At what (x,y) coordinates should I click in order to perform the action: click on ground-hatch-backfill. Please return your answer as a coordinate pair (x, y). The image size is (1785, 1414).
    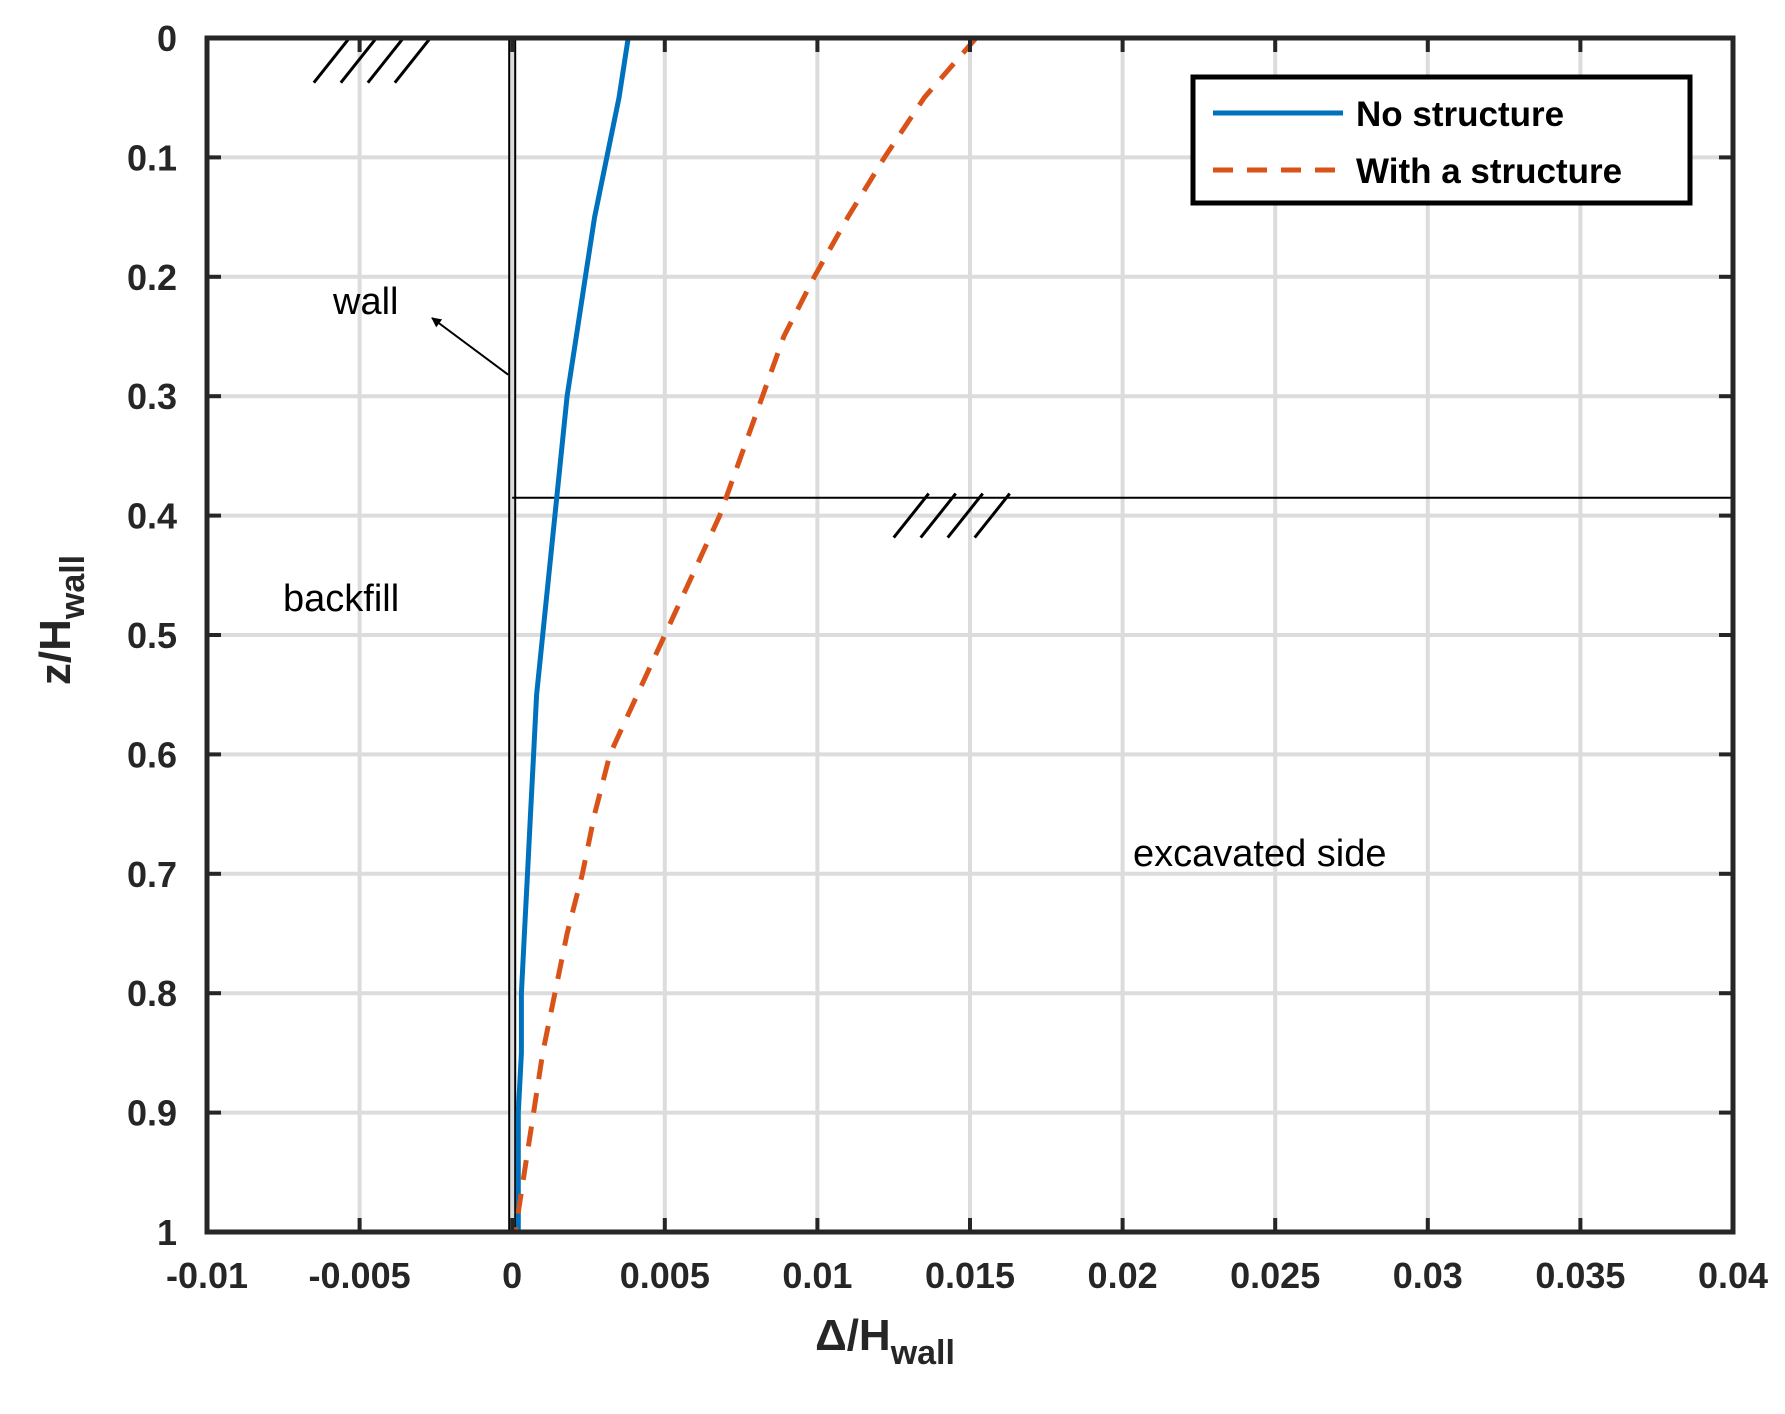
    Looking at the image, I should click on (371, 60).